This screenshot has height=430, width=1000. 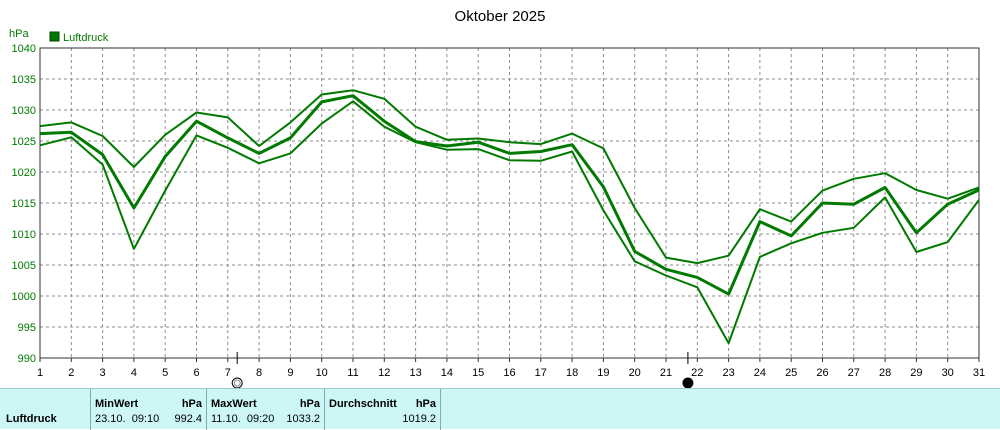 I want to click on x-tick-label: 23, so click(x=728, y=373).